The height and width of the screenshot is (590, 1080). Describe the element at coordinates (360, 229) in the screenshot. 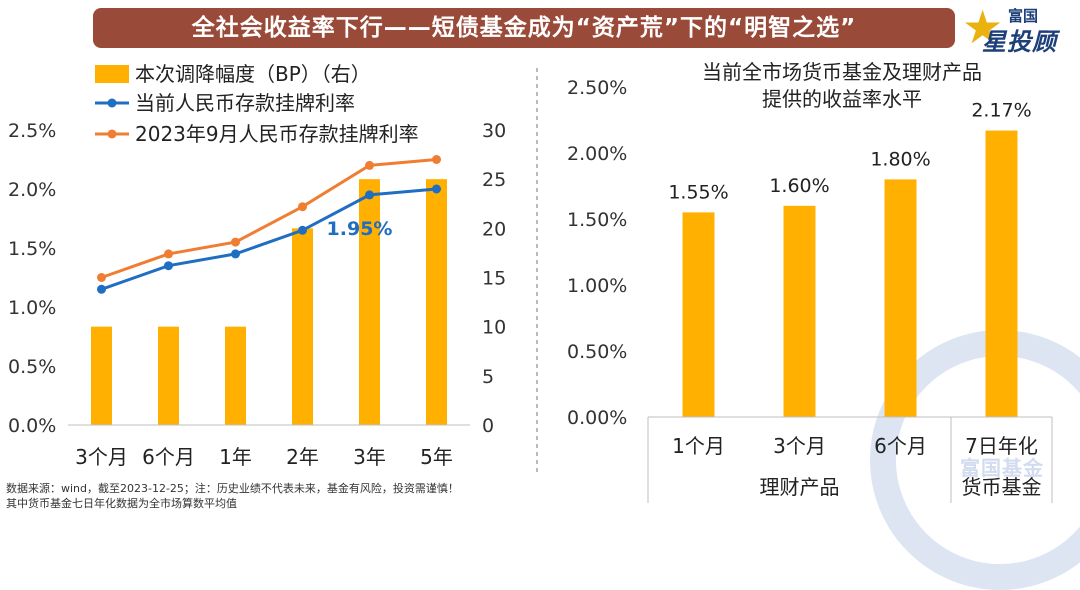

I see `annotation-label-0: 1.95%` at that location.